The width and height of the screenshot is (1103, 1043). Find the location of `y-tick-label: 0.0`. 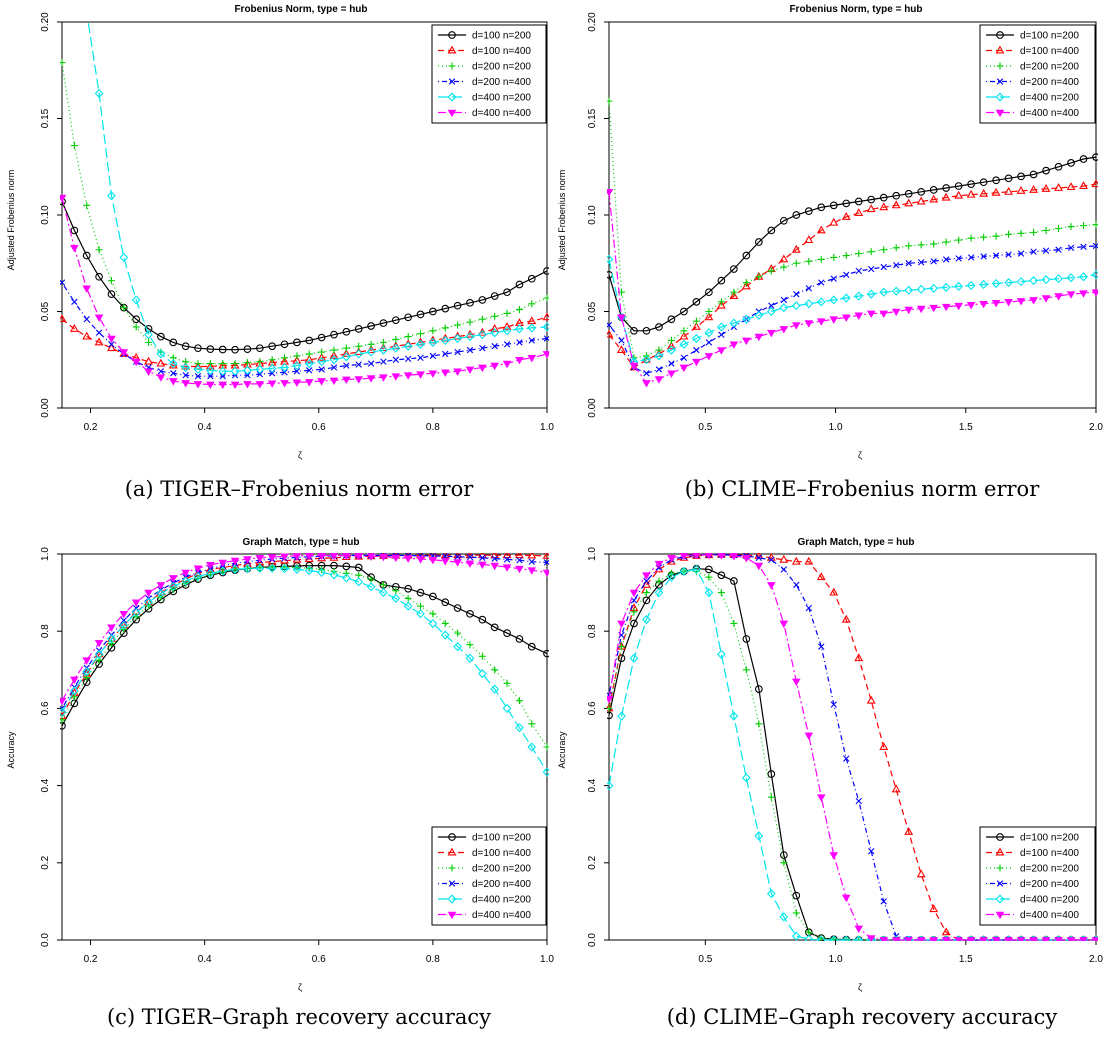

y-tick-label: 0.0 is located at coordinates (592, 940).